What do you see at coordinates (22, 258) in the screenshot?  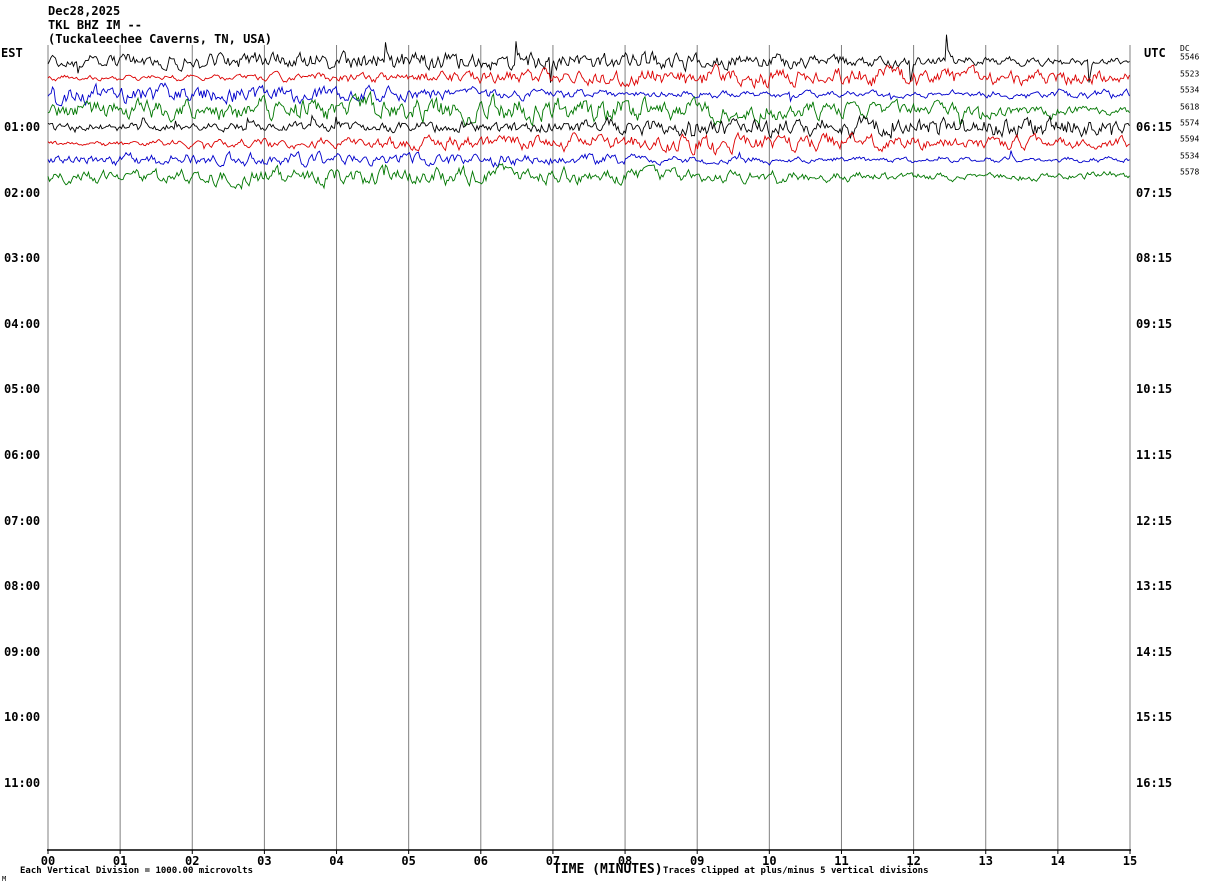 I see `left-tick-label-0300: 03:00` at bounding box center [22, 258].